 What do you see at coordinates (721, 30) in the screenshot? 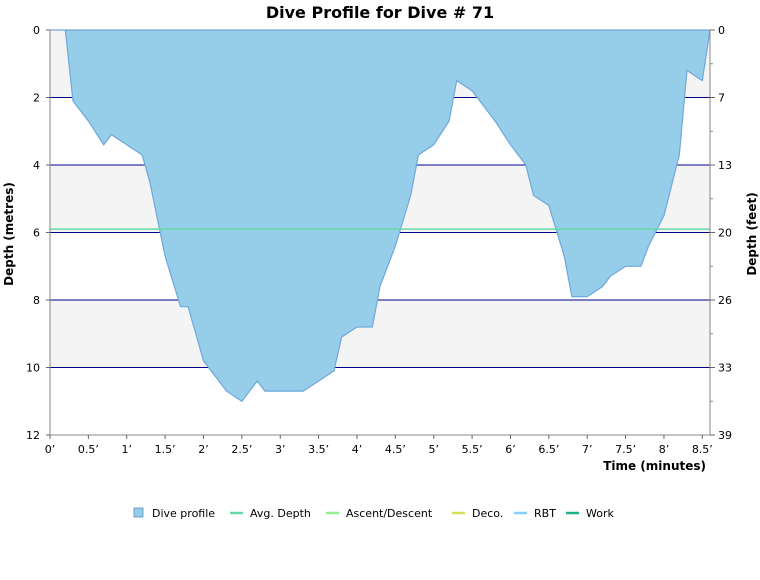
I see `y-right-tick-label: 0` at bounding box center [721, 30].